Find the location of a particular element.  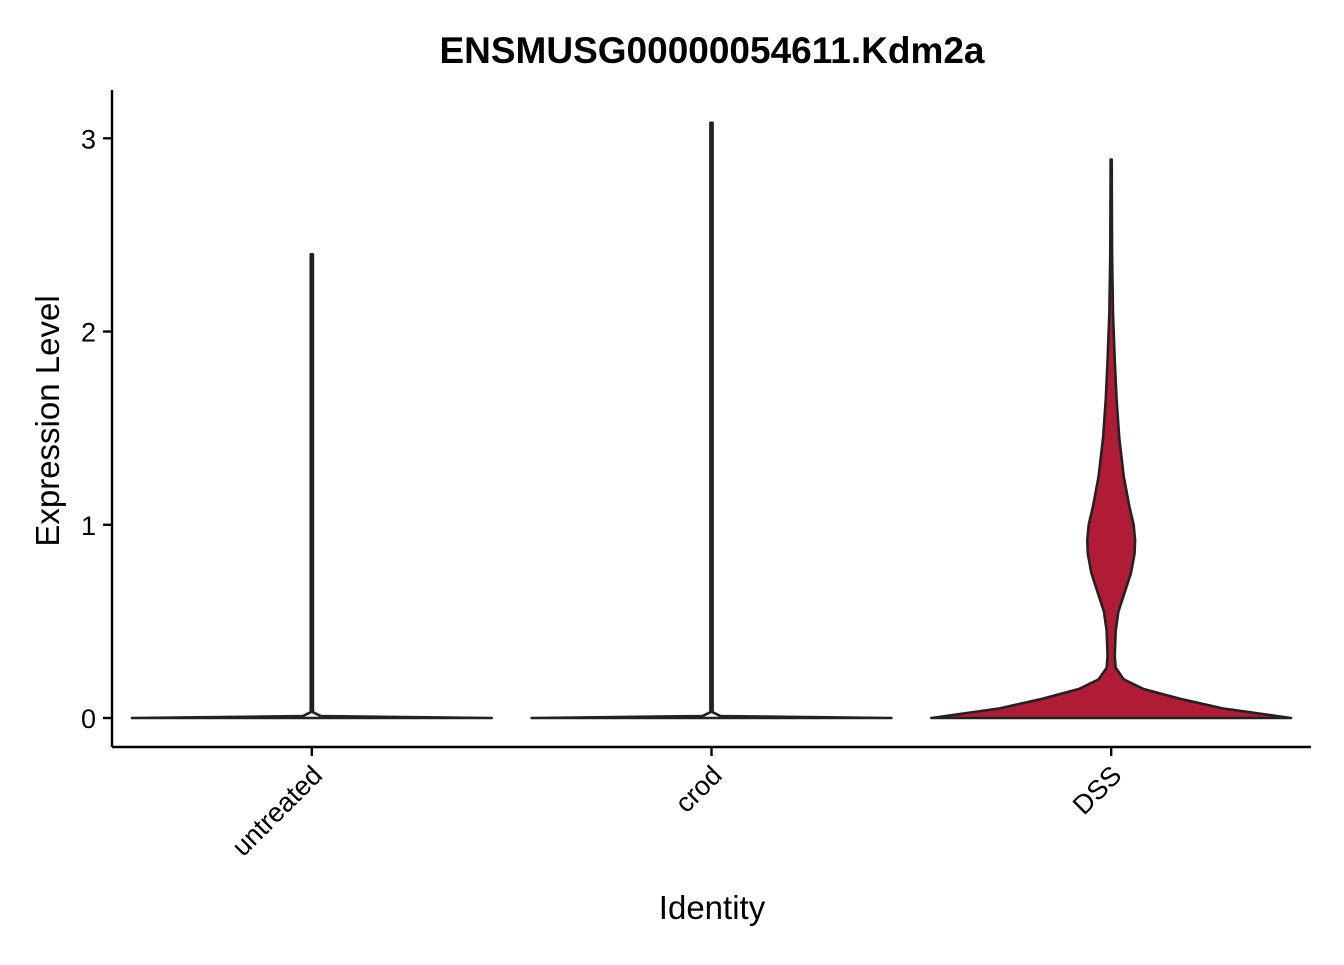

x-tick-label-untreated: untreated is located at coordinates (277, 811).